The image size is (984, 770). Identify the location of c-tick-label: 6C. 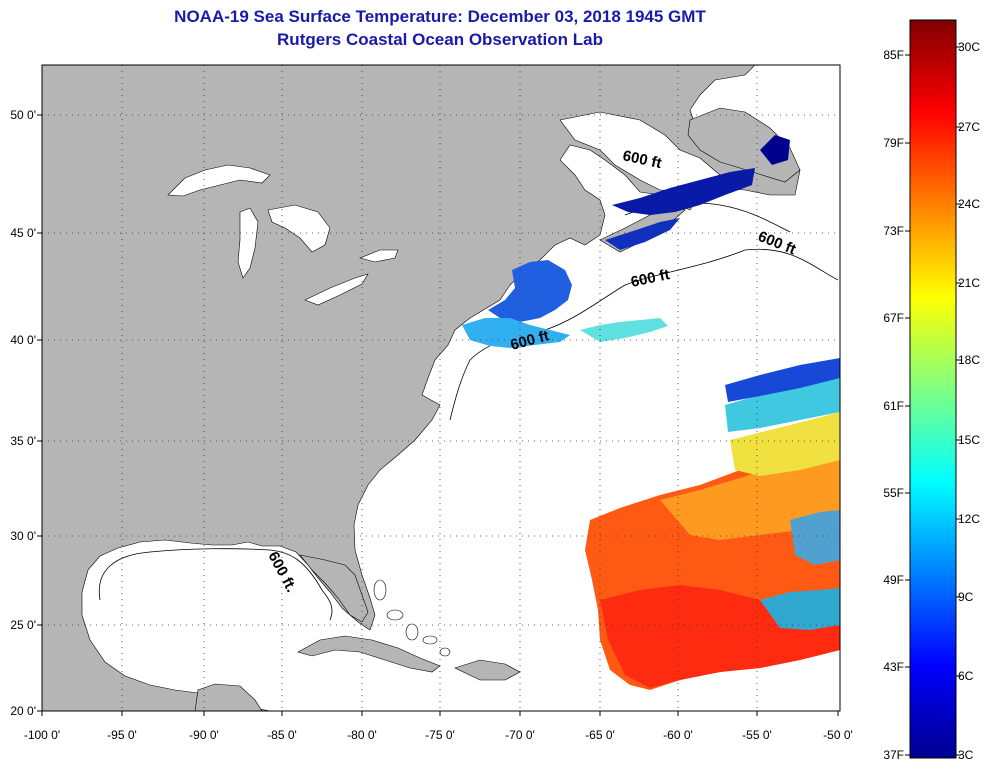
(966, 676).